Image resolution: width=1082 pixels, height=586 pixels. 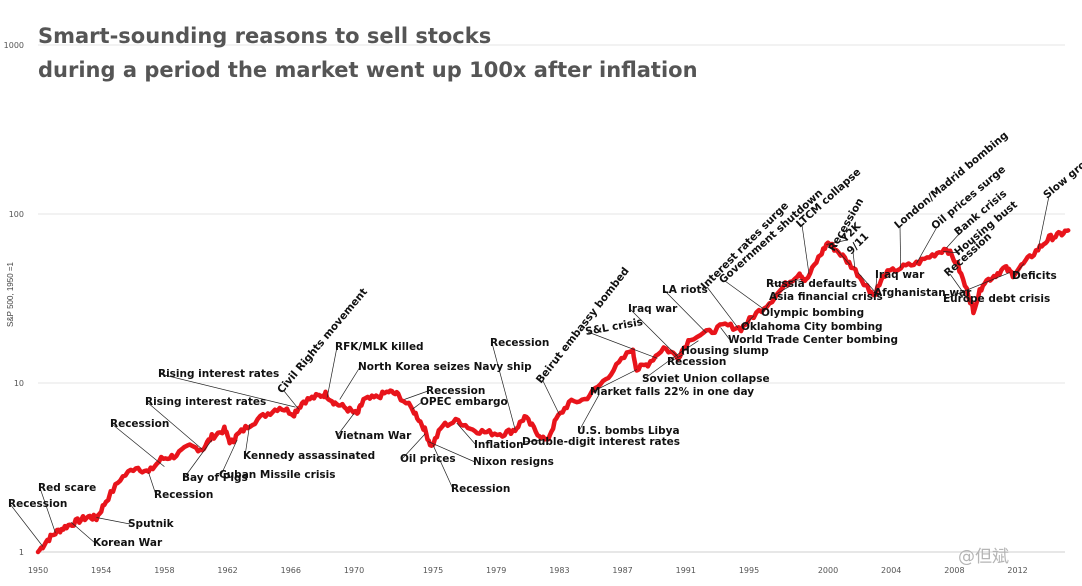 I want to click on annotation-label: RFK/MLK killed, so click(x=379, y=347).